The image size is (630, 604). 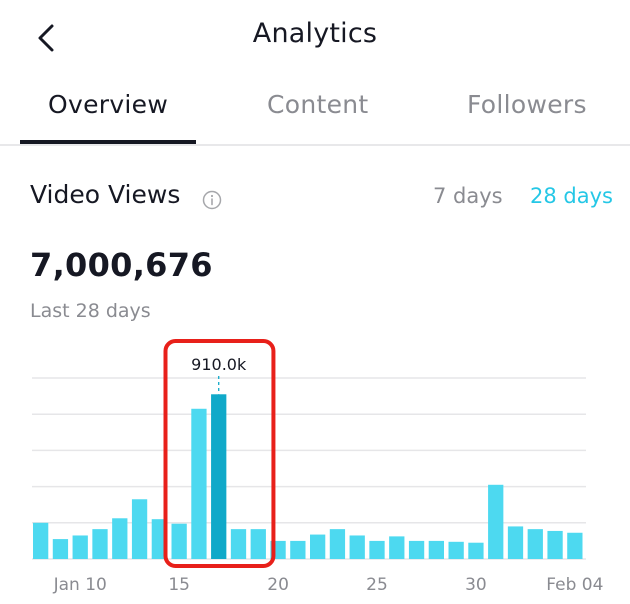 What do you see at coordinates (571, 196) in the screenshot?
I see `range-28-days: 28 days` at bounding box center [571, 196].